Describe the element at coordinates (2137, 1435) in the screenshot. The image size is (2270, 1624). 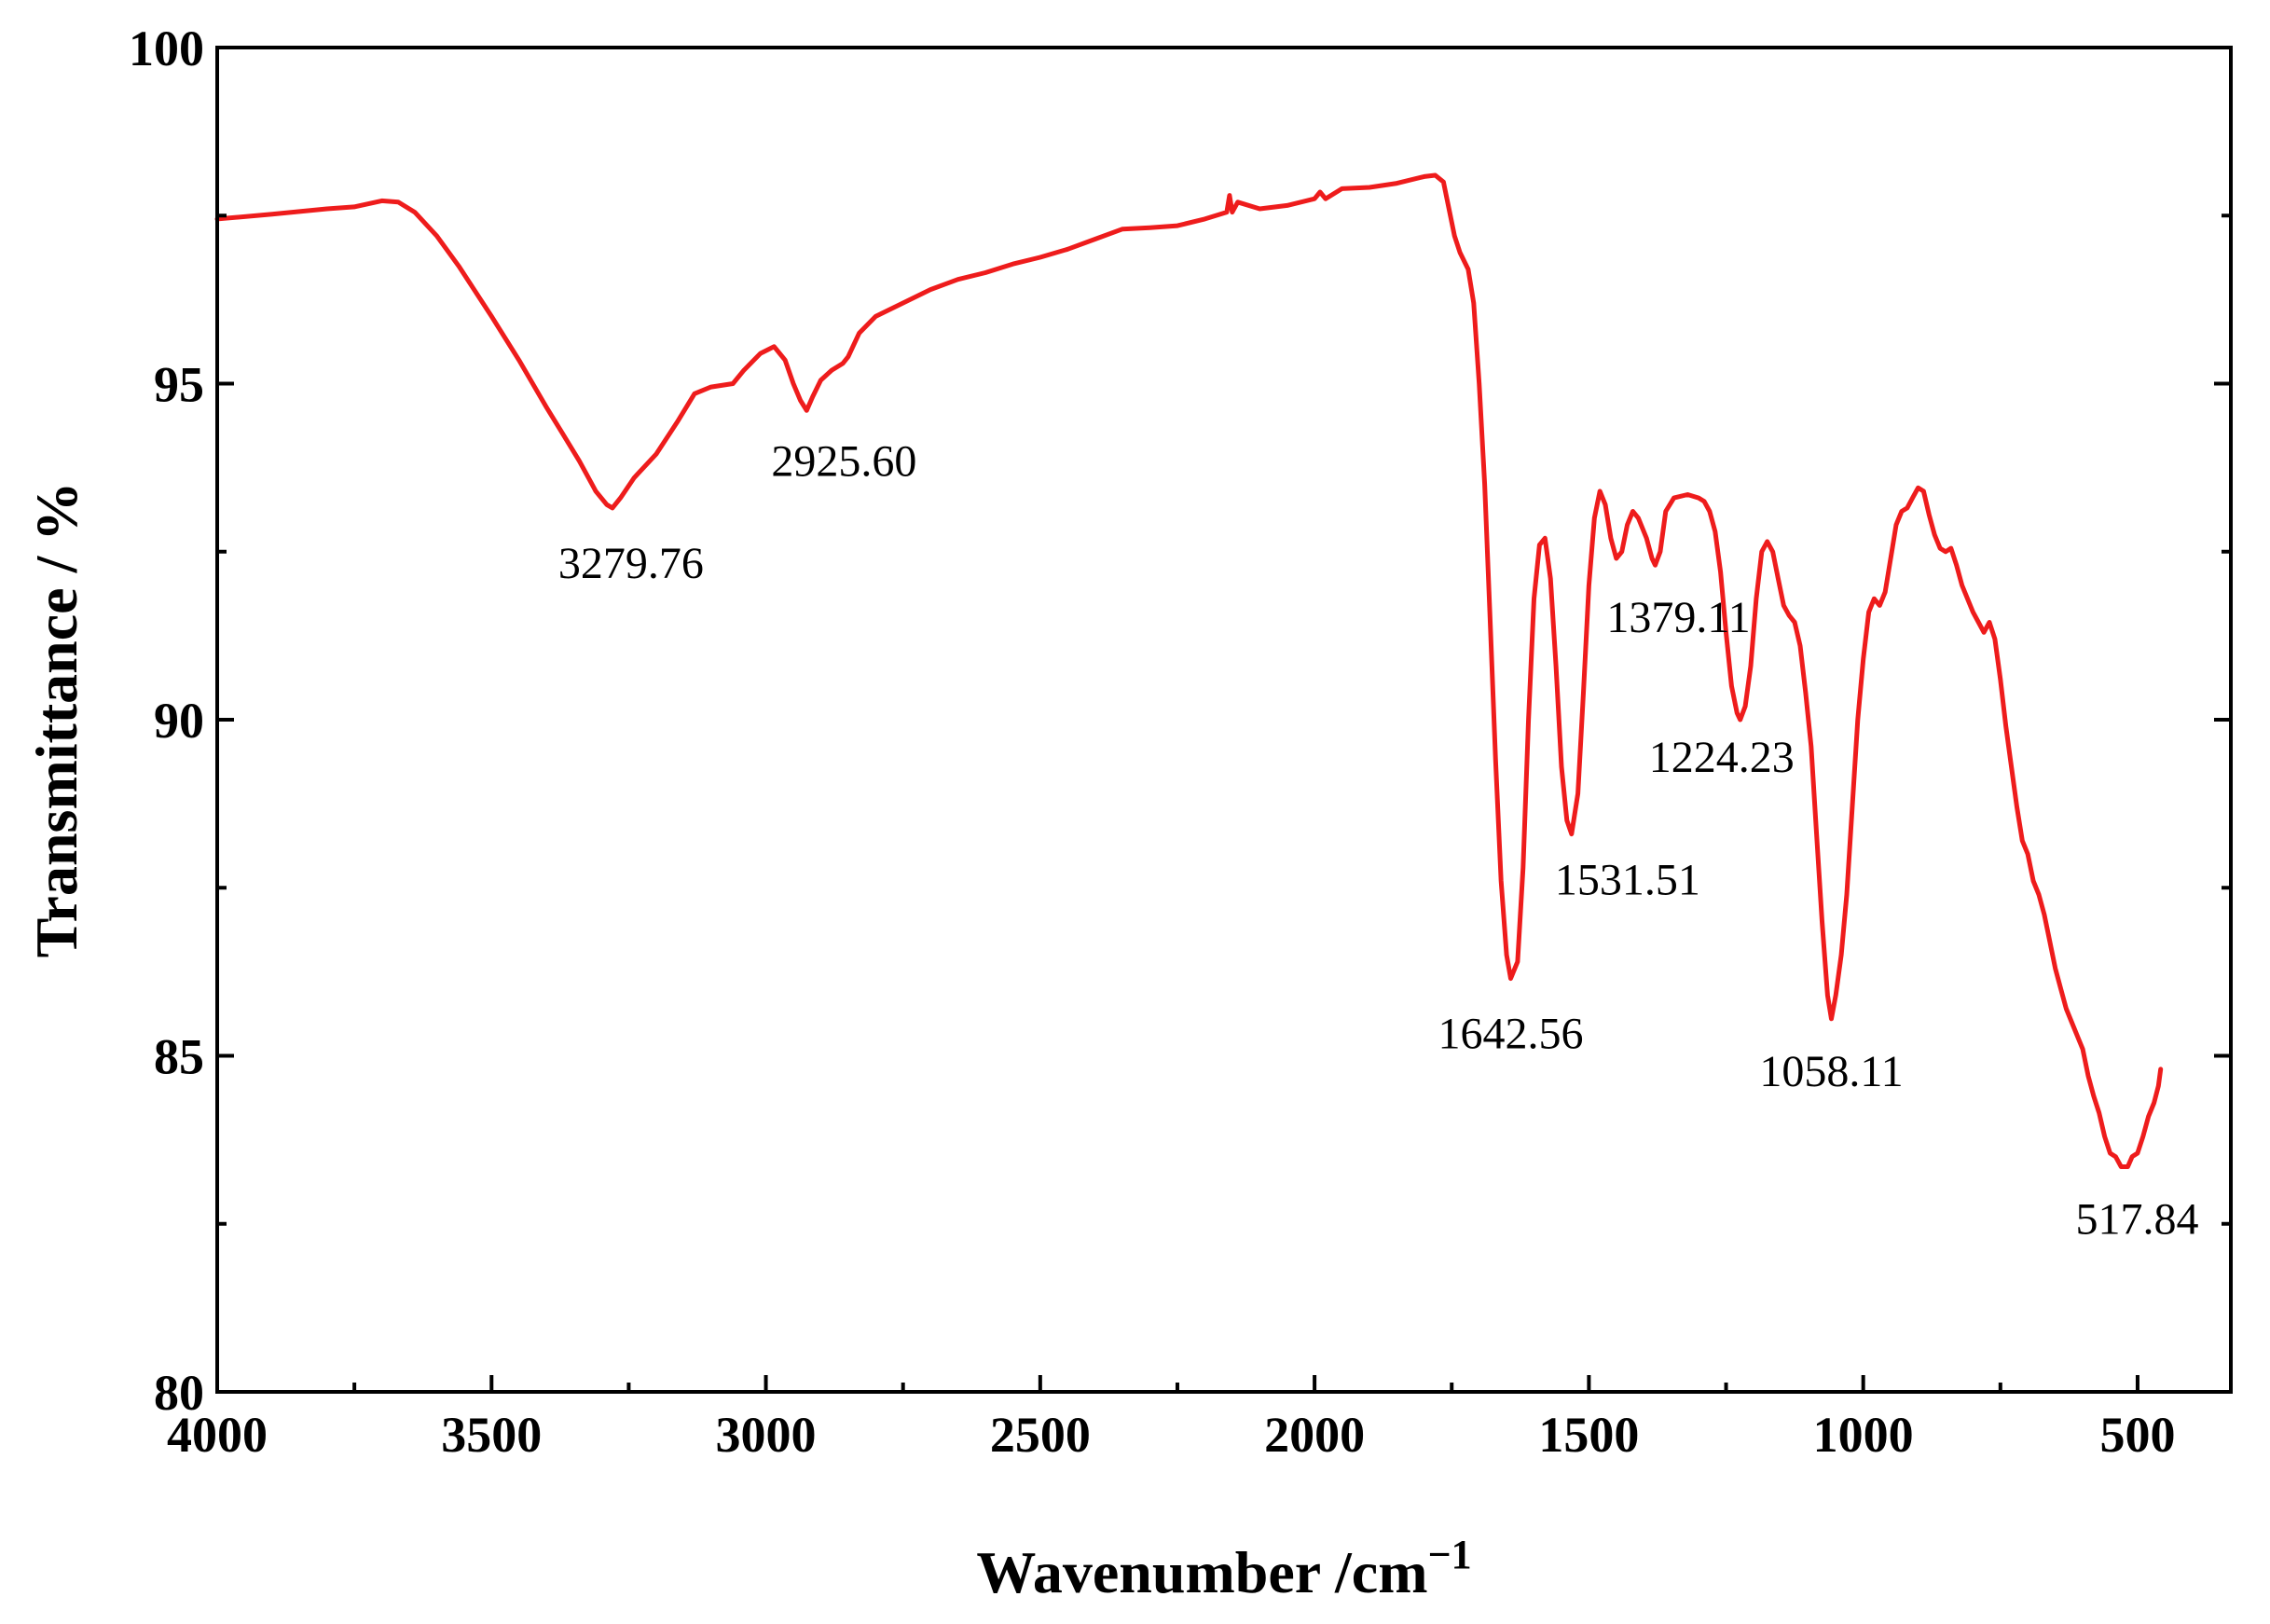
I see `x-tick-label: 500` at that location.